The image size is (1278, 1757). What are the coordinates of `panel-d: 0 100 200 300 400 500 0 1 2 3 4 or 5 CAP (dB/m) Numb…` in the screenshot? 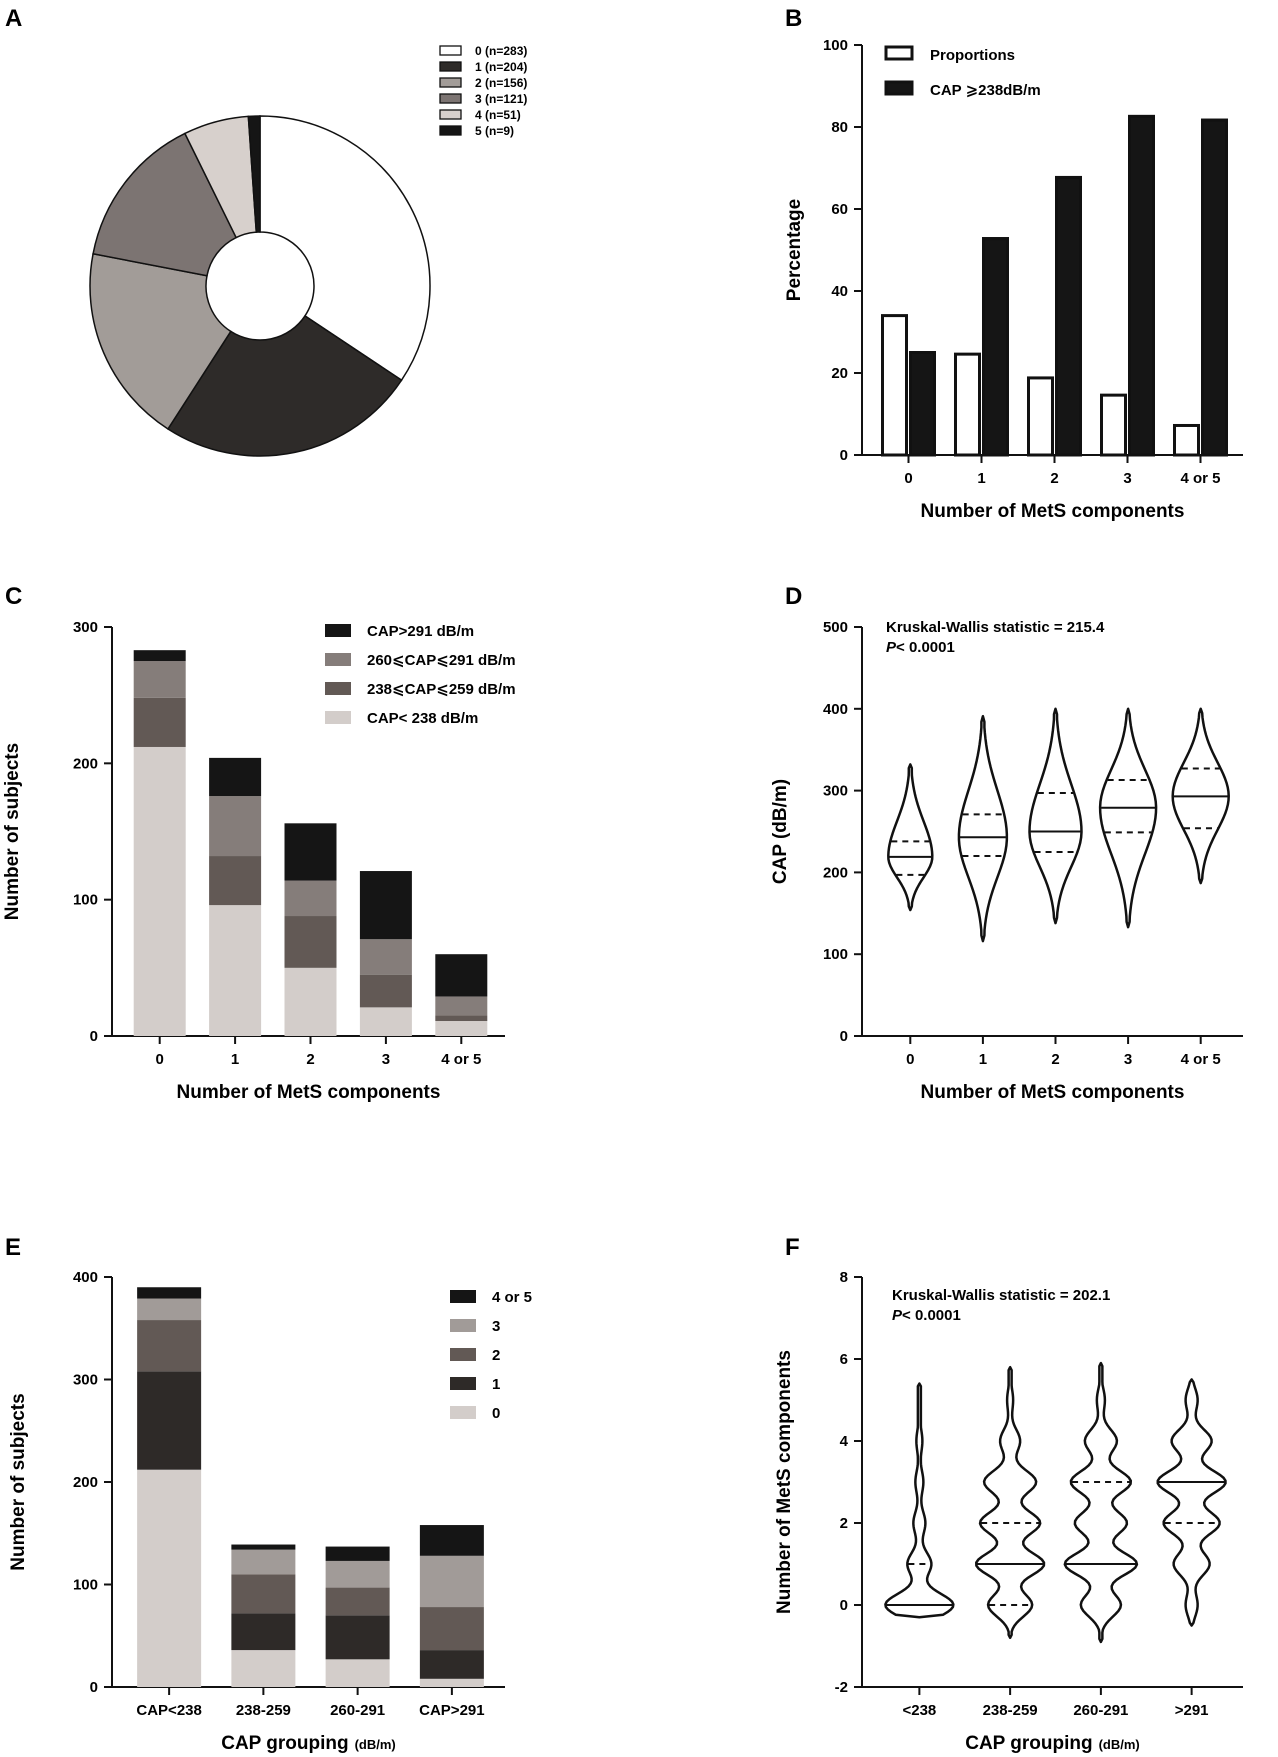 It's located at (1006, 843).